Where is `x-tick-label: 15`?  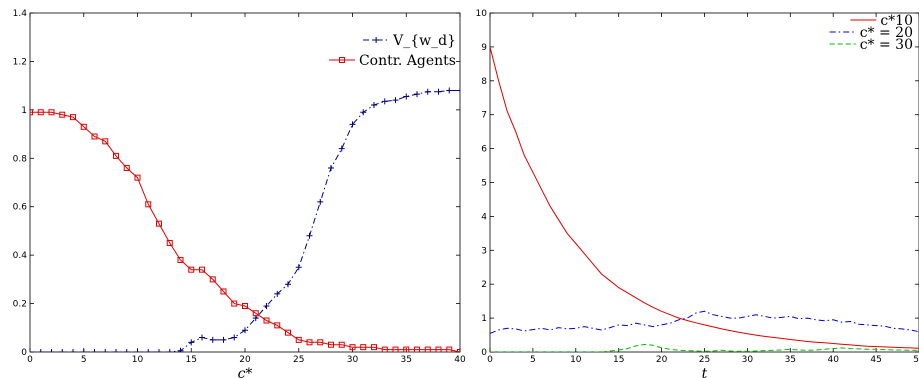
x-tick-label: 15 is located at coordinates (191, 360).